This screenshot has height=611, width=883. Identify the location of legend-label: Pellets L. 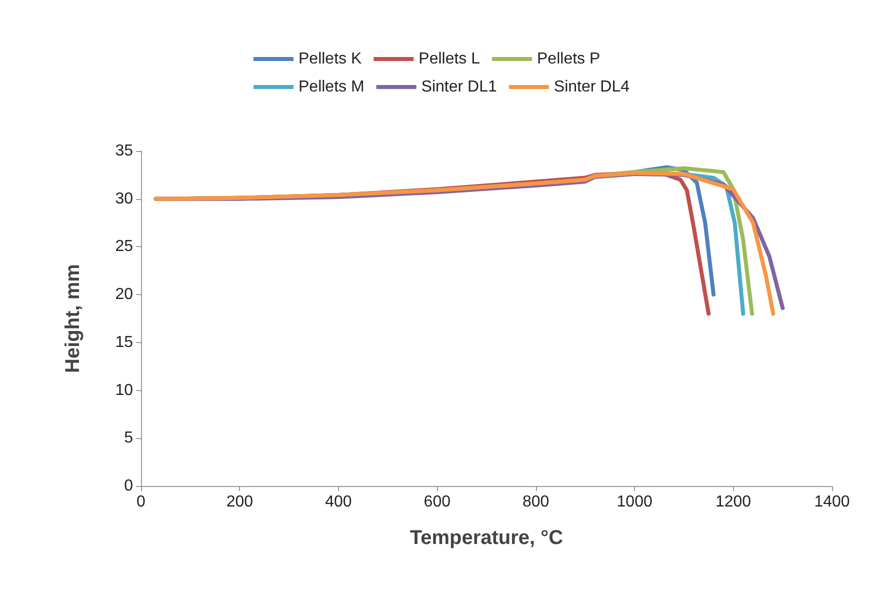
(449, 59).